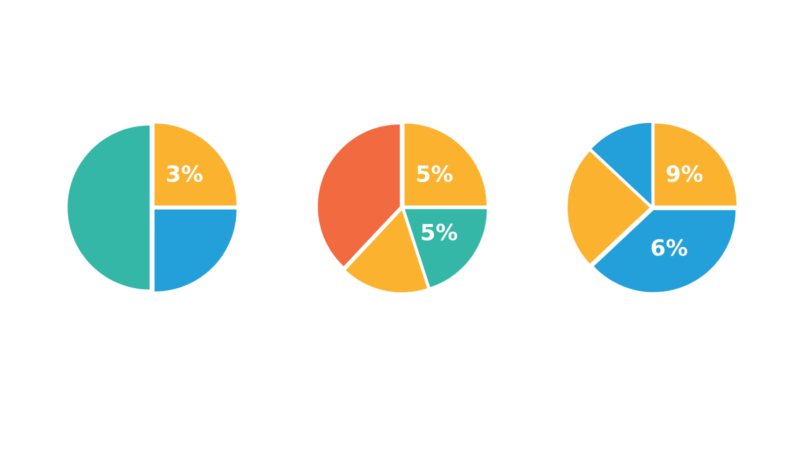 The image size is (800, 450). Describe the element at coordinates (684, 173) in the screenshot. I see `text: 9%` at that location.